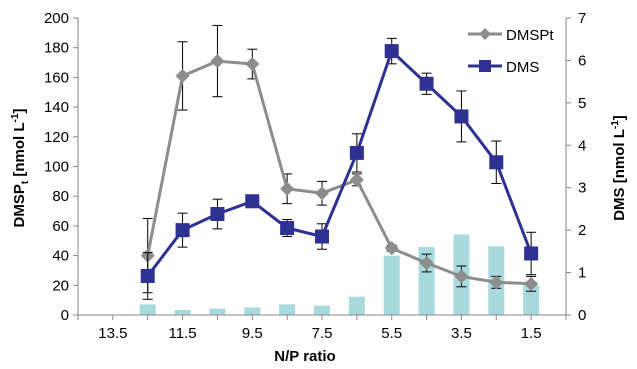  Describe the element at coordinates (582, 103) in the screenshot. I see `y-right-tick-label: 5` at that location.